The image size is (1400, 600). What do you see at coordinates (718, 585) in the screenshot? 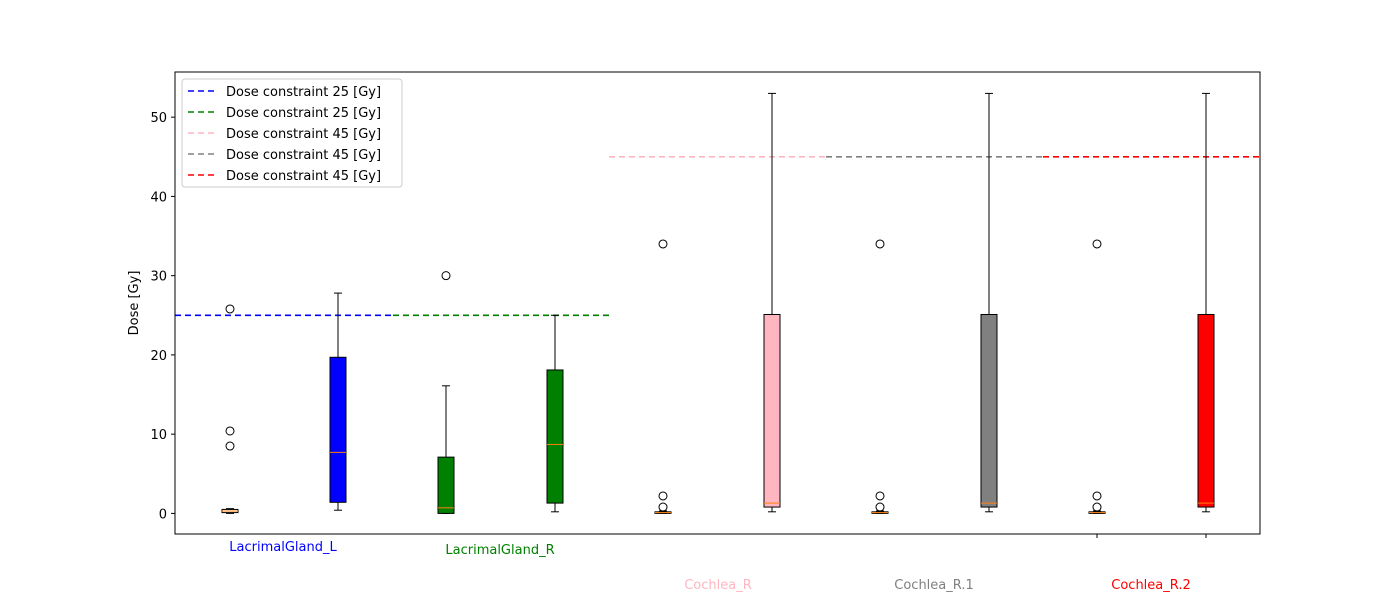
I see `x-group-label: Cochlea_R` at bounding box center [718, 585].